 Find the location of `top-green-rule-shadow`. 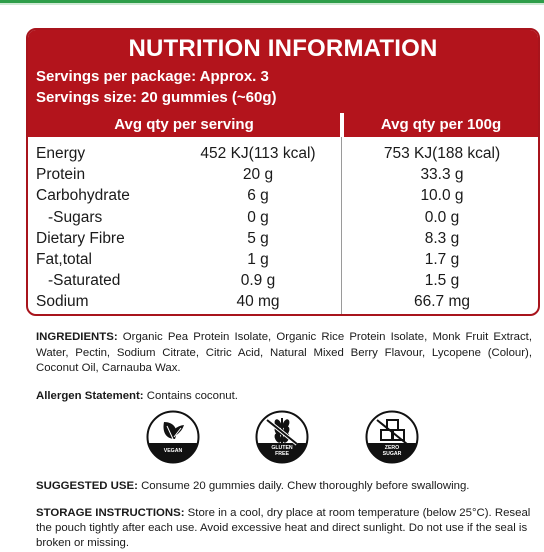

top-green-rule-shadow is located at coordinates (272, 4).